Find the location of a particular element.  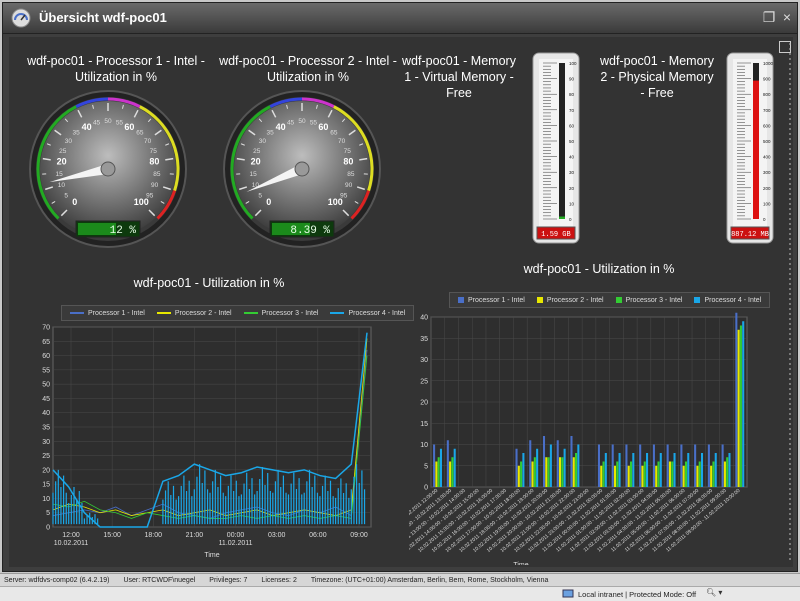

x-axis-label: Time is located at coordinates (211, 555).